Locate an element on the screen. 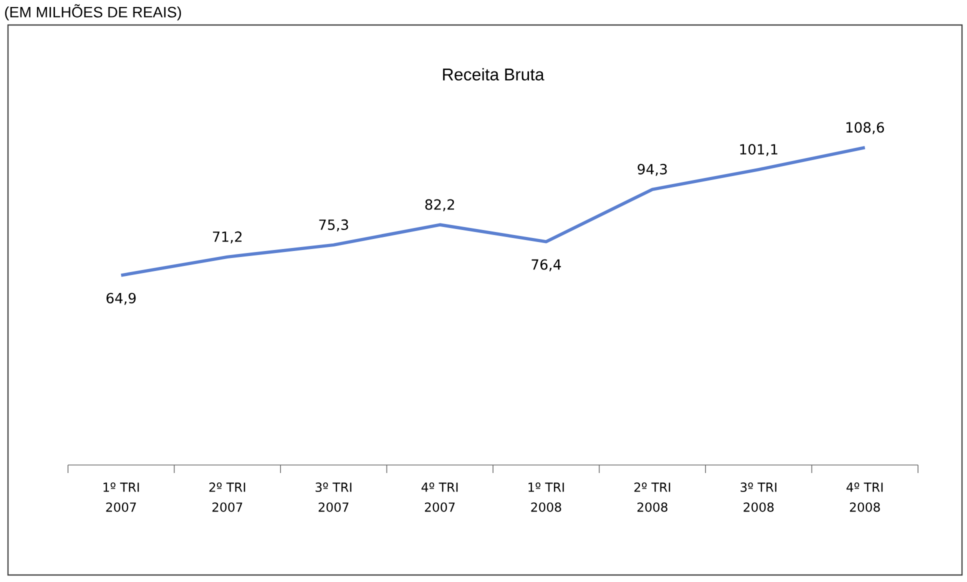  x-tick-label: 3º TRI 2008 is located at coordinates (758, 497).